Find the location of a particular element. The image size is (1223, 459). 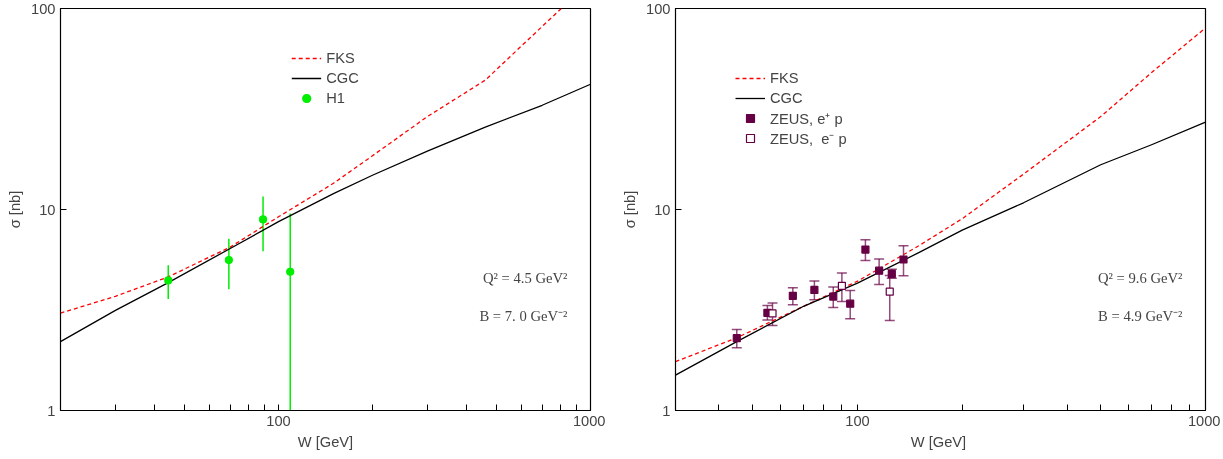

legend-label: ZEUS, e⁺ p is located at coordinates (806, 119).